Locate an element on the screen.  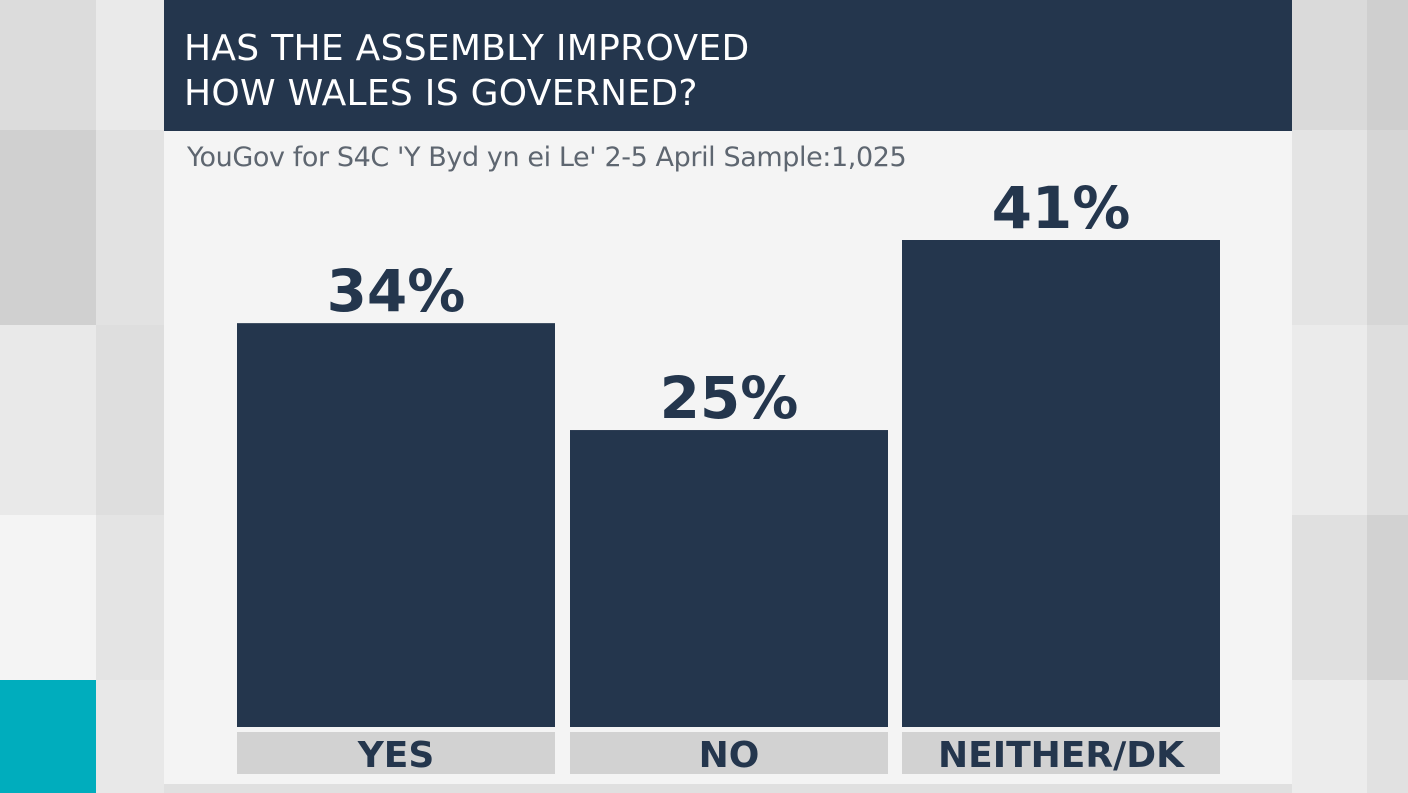
category-label: NO is located at coordinates (729, 755).